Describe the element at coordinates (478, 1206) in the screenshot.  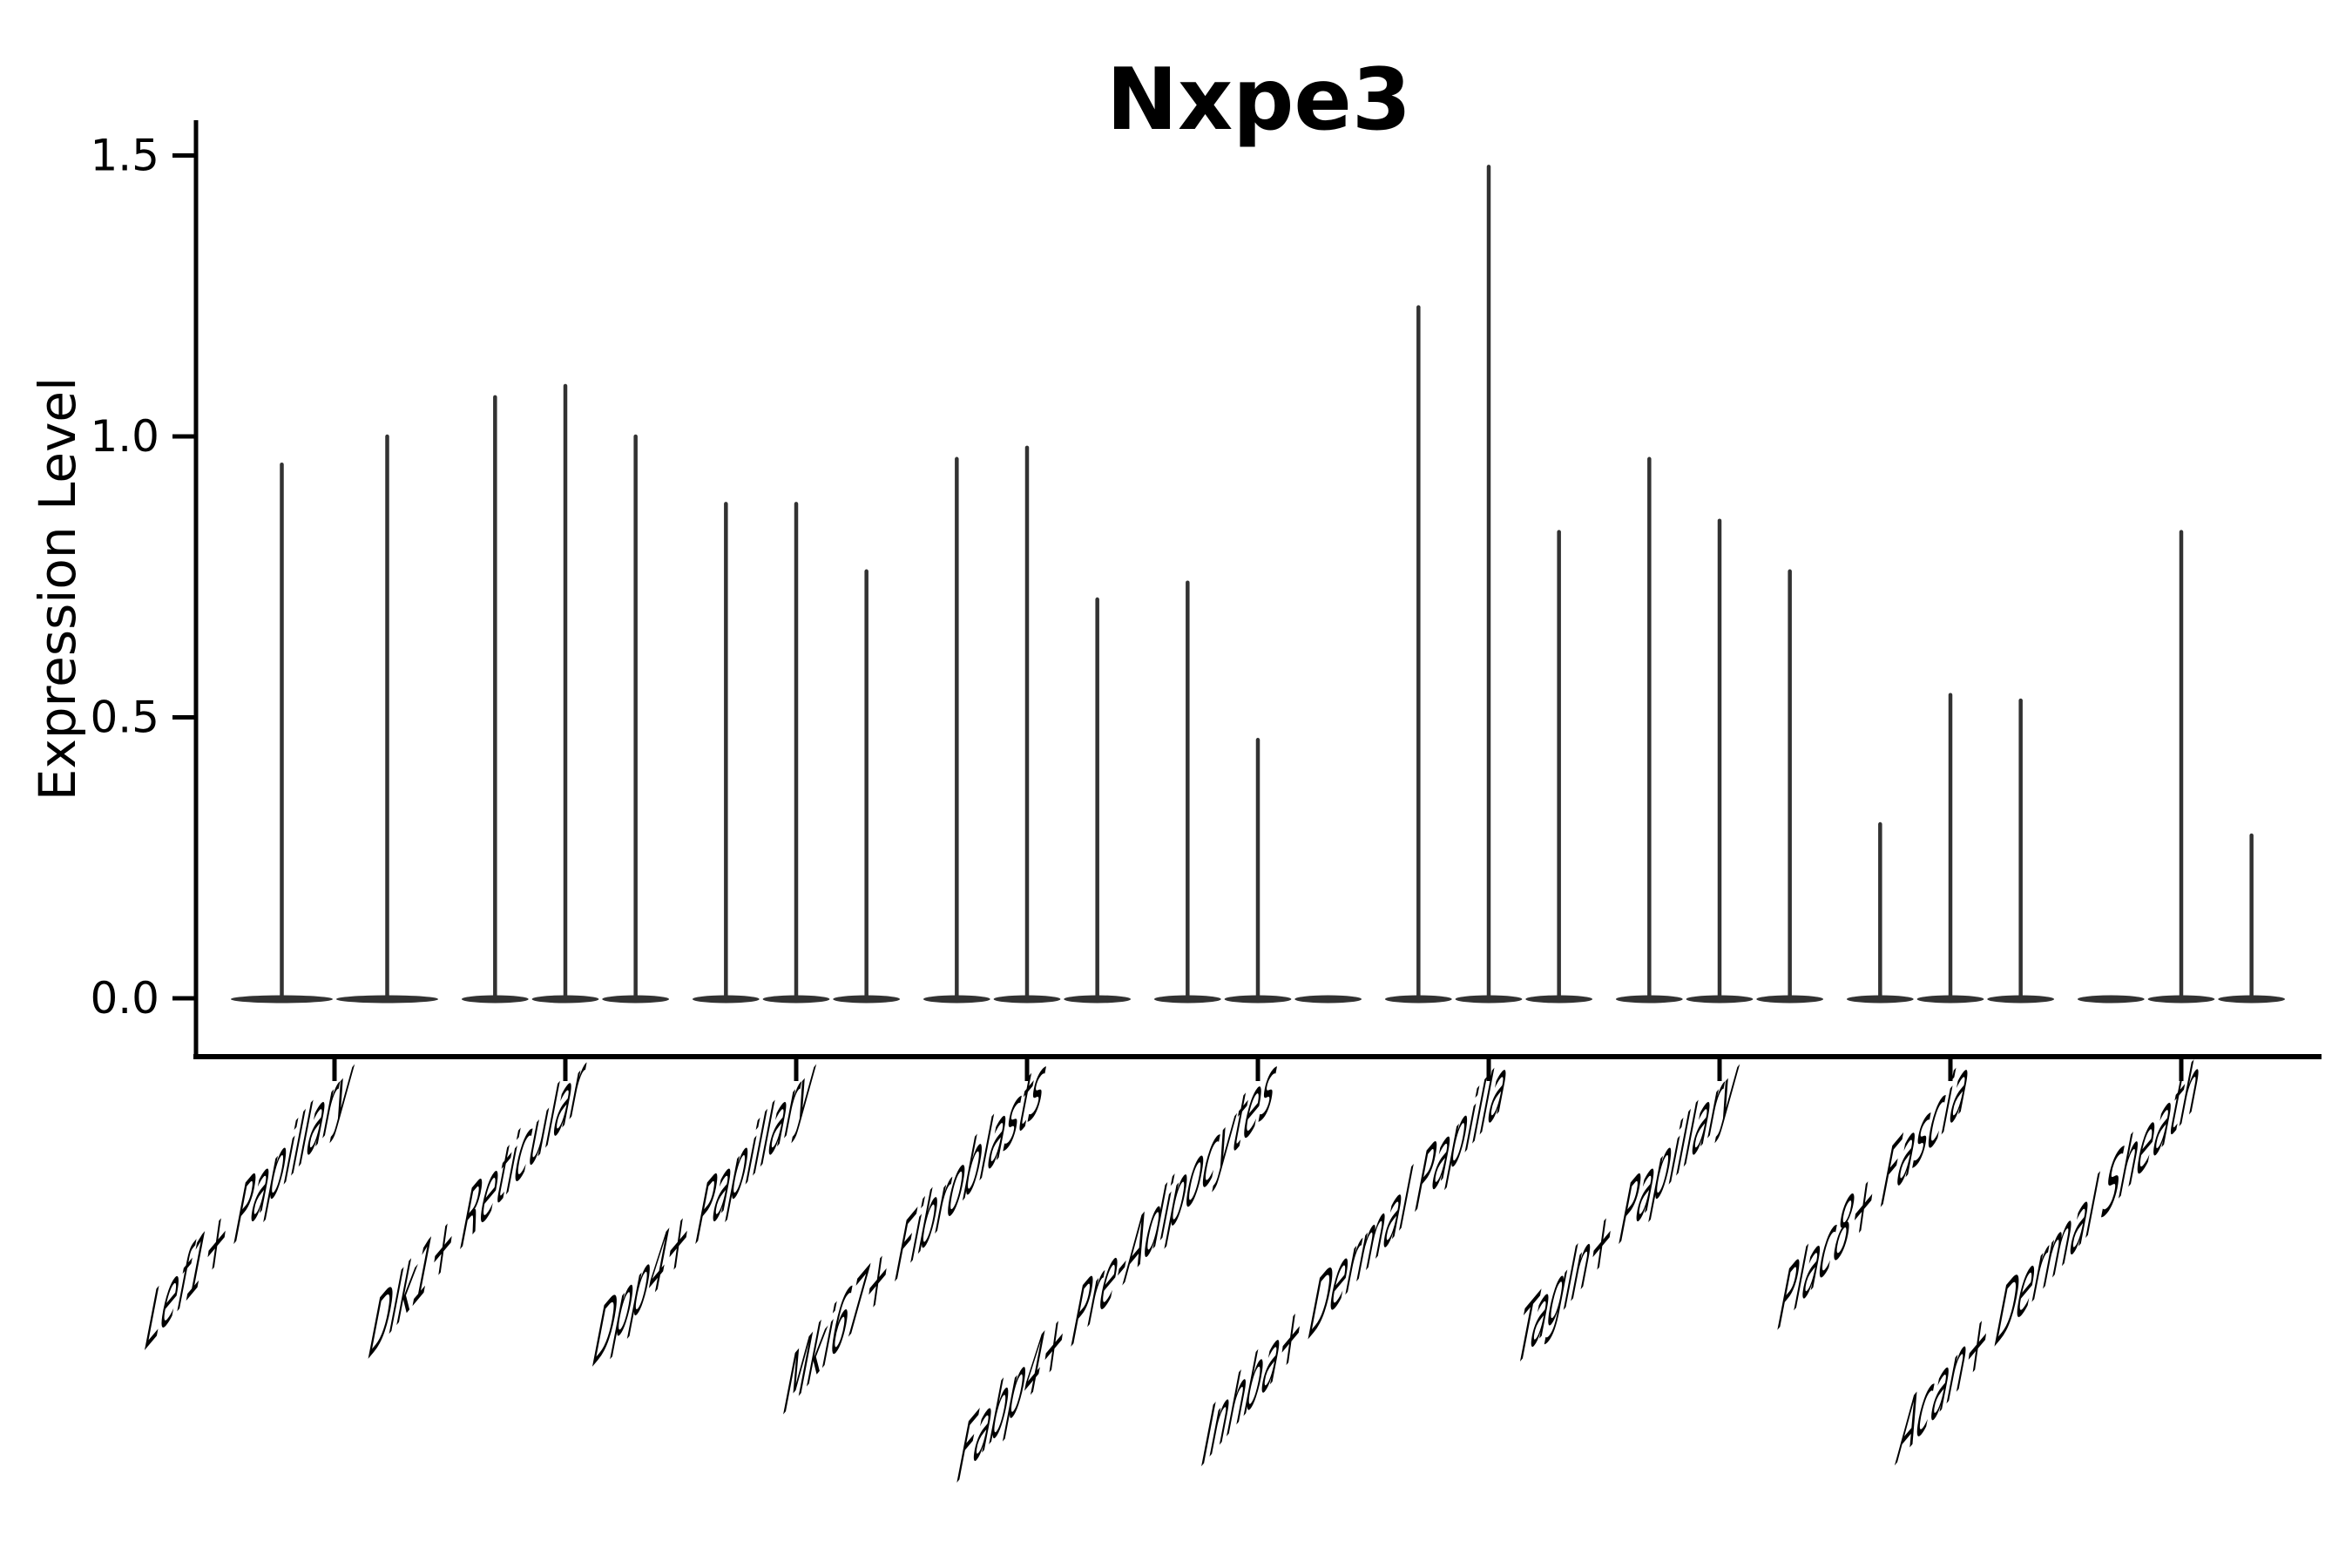
I see `x-tick-label: Dlk1+ Reticular` at that location.